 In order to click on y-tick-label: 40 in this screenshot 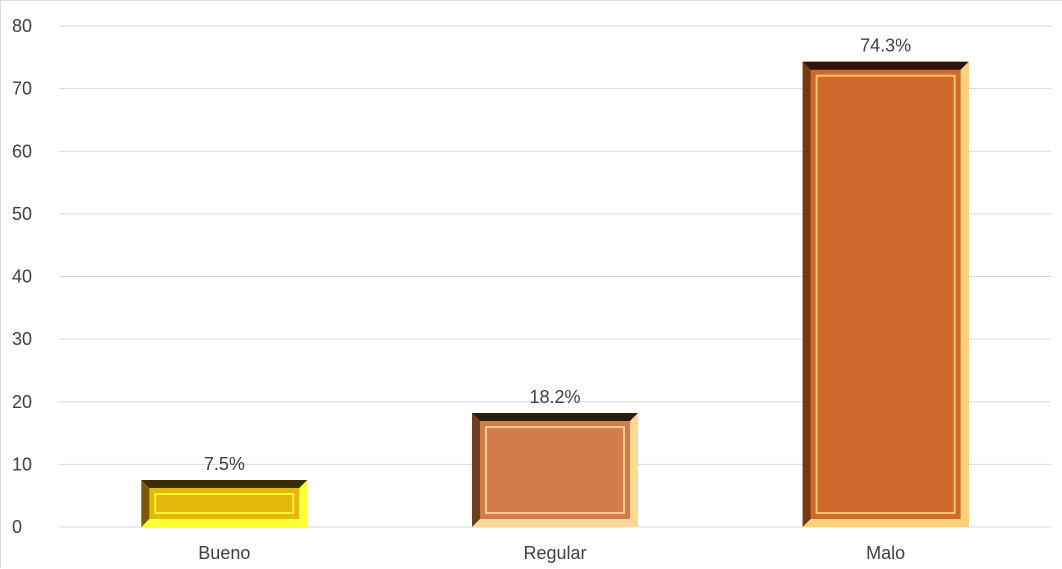, I will do `click(22, 277)`.